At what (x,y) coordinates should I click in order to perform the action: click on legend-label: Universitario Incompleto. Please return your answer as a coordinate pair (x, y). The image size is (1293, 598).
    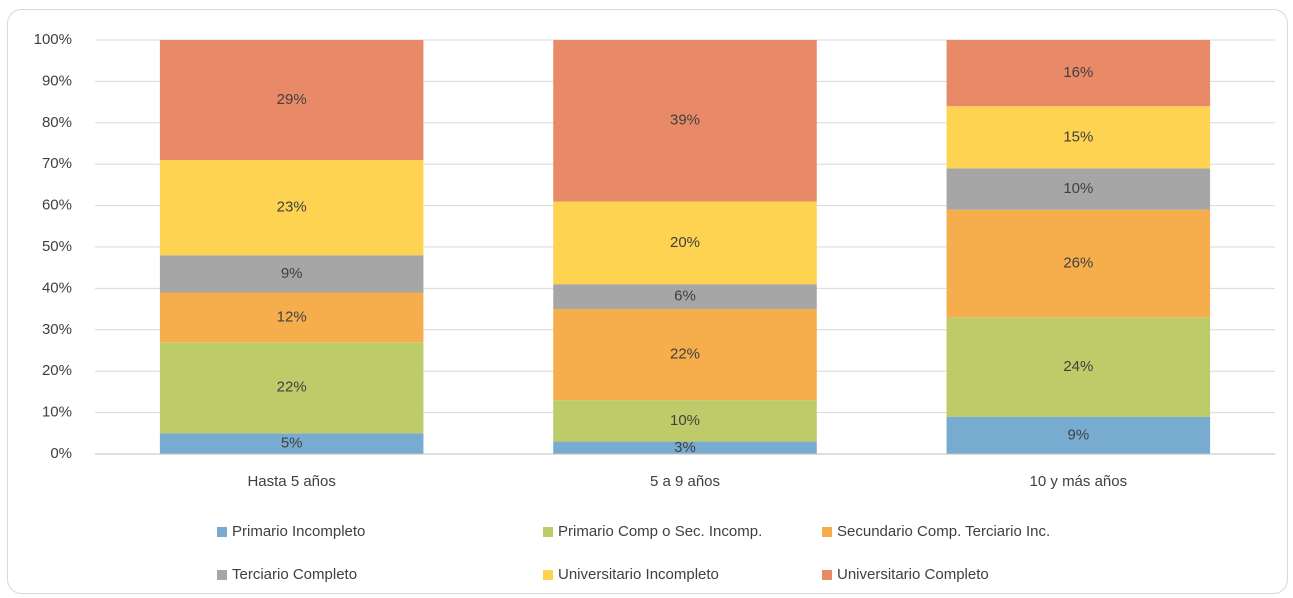
    Looking at the image, I should click on (638, 574).